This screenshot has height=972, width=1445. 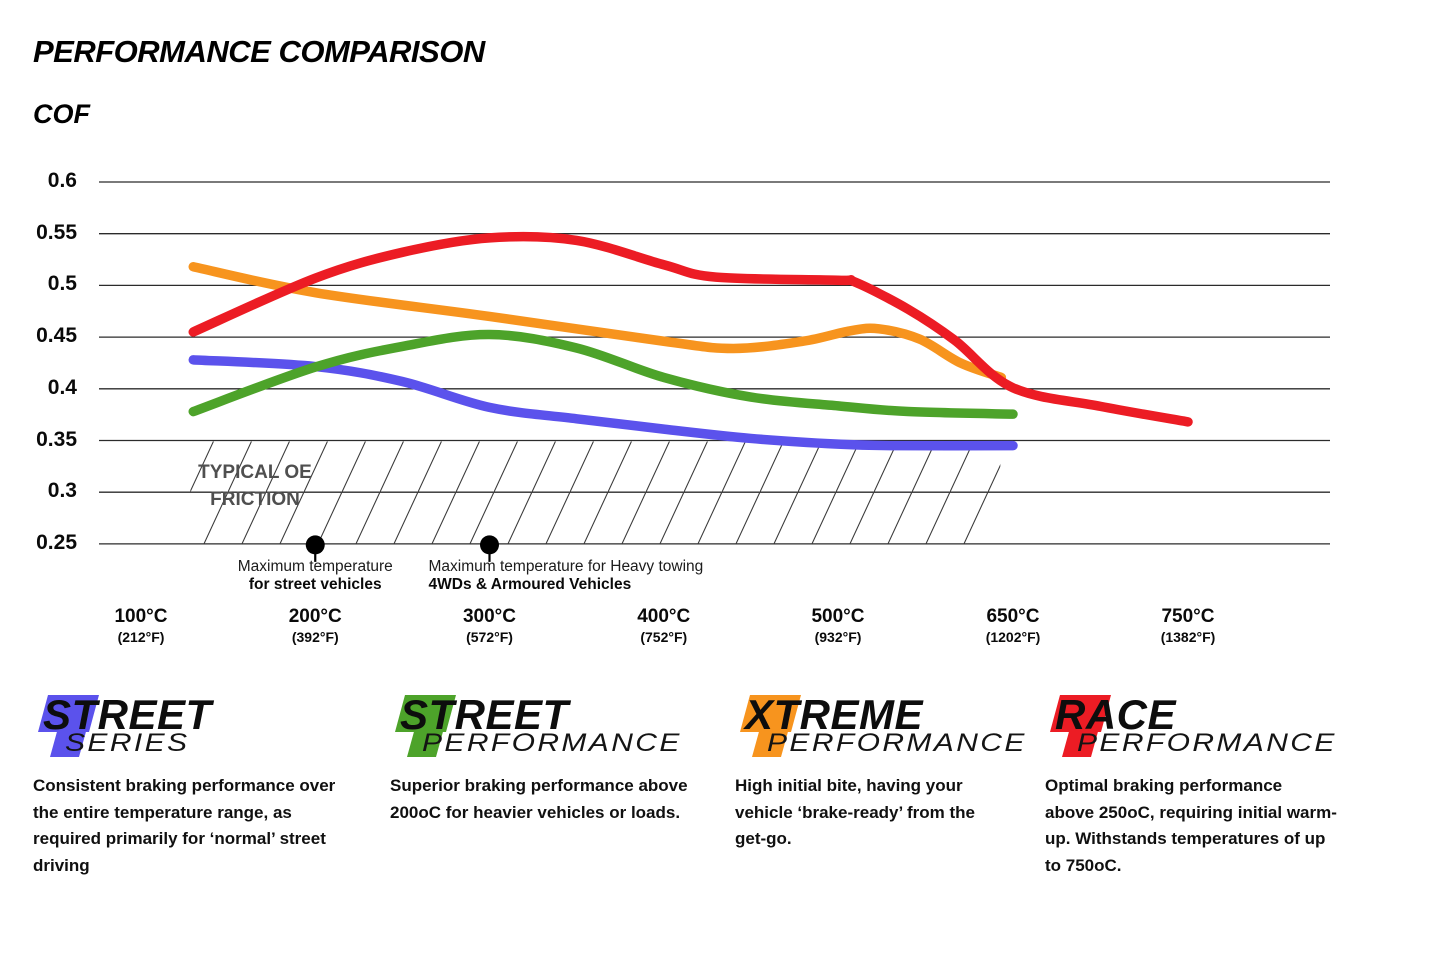 I want to click on temp-fahrenheit: (752°F), so click(x=664, y=637).